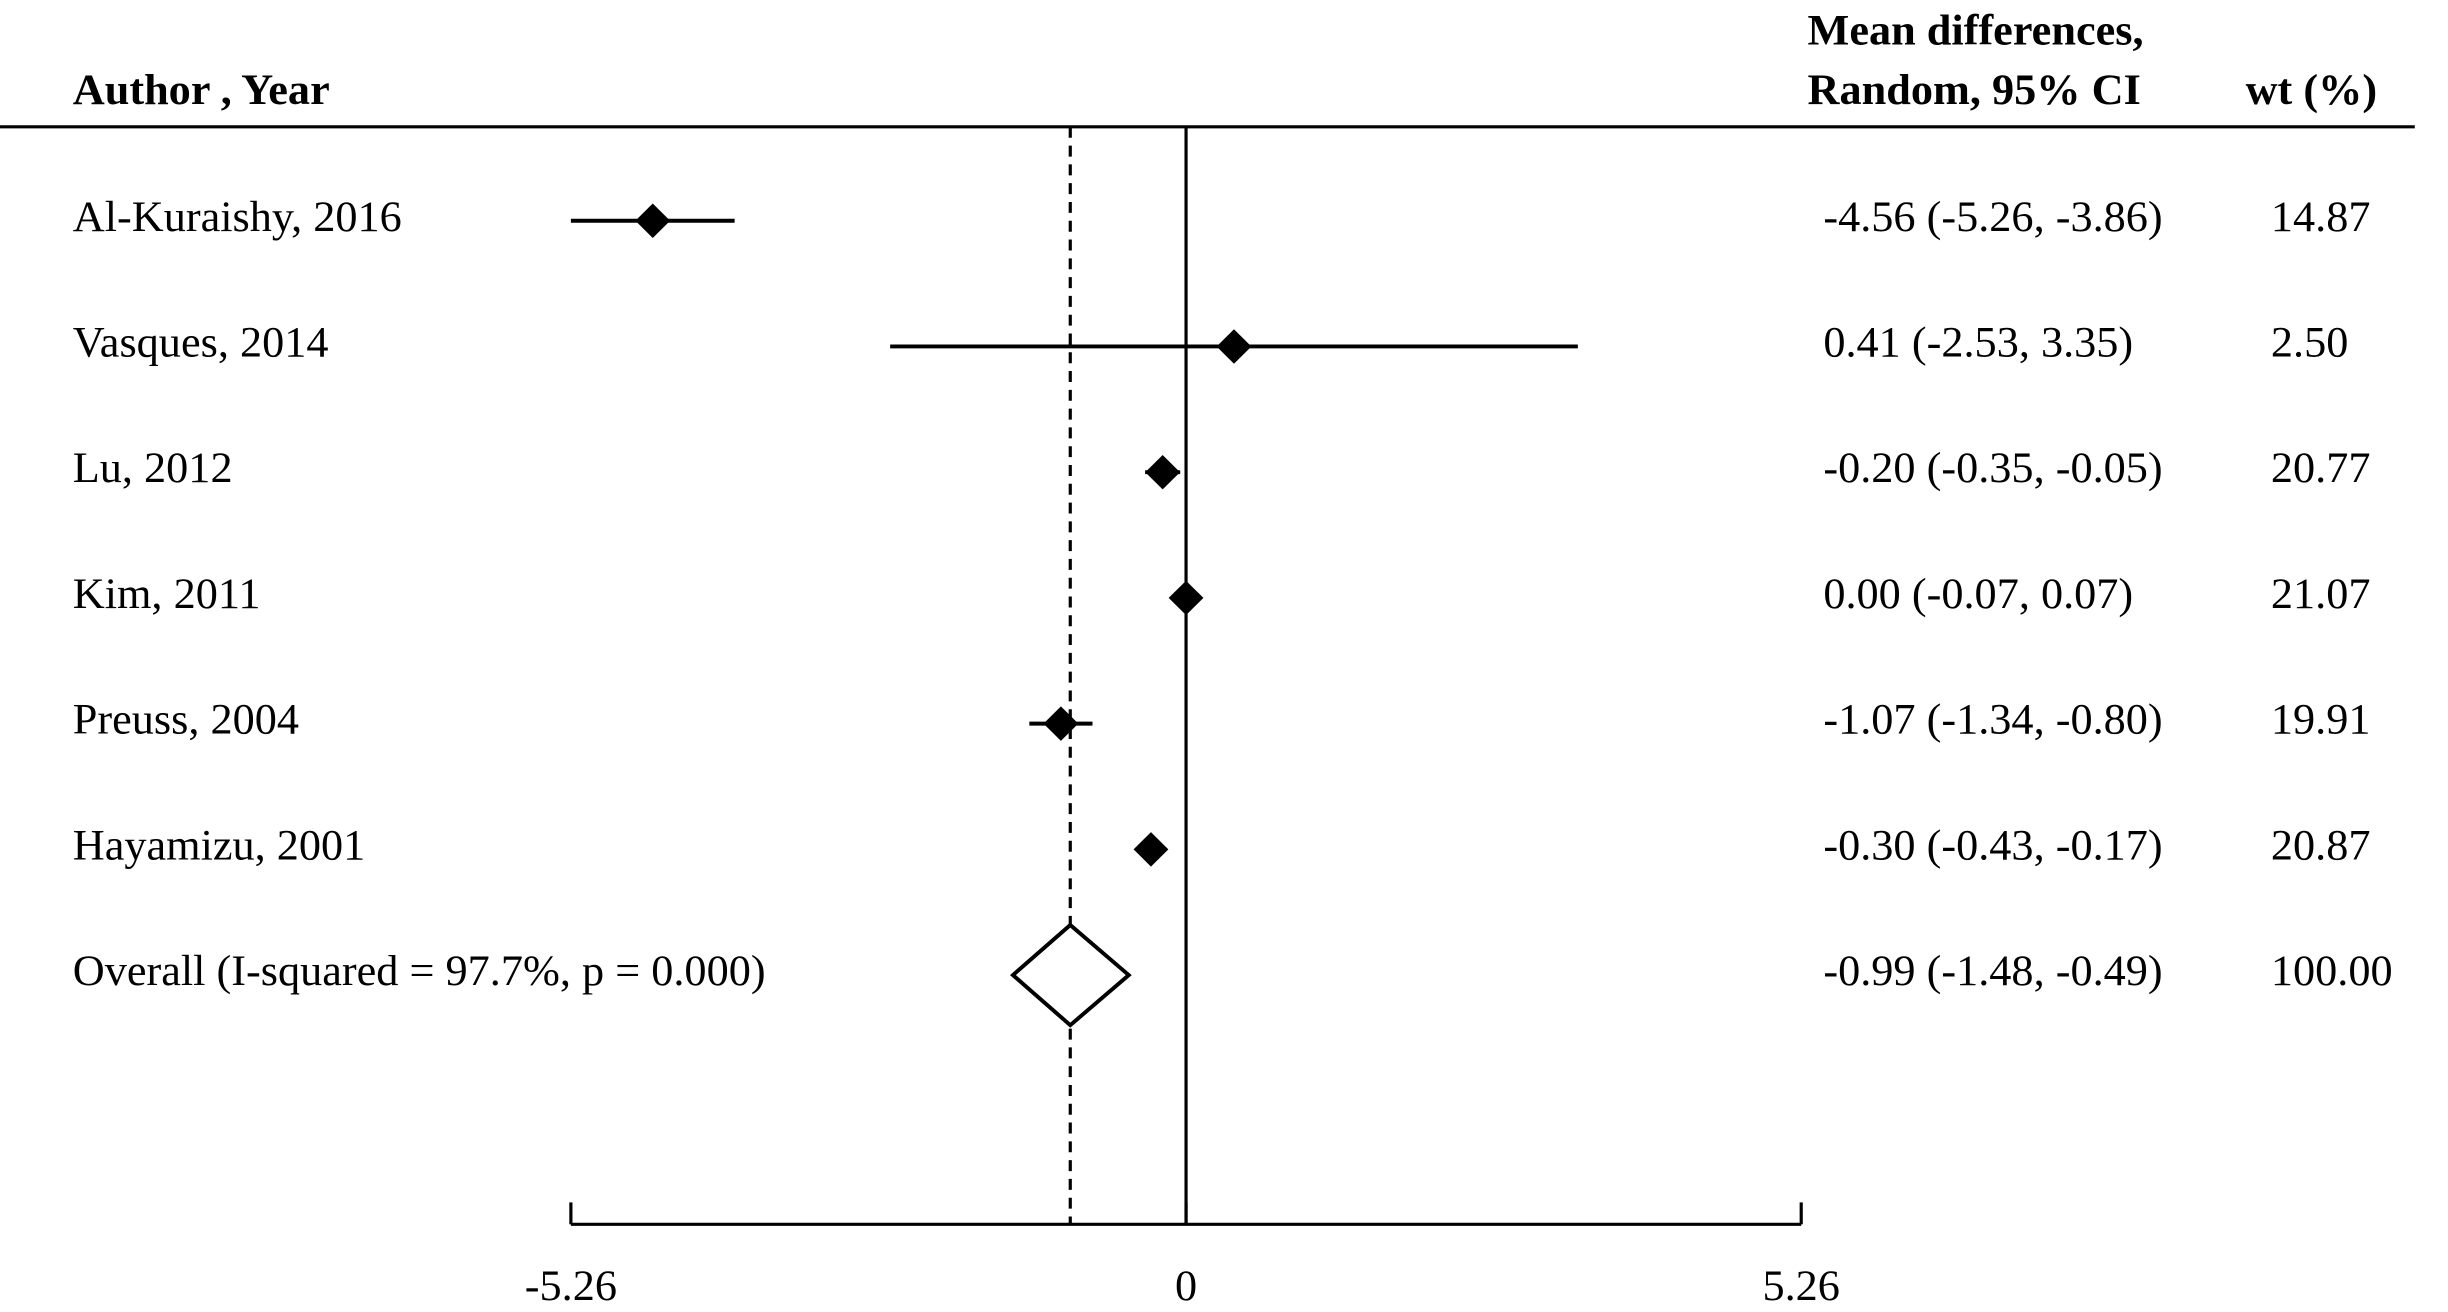  I want to click on weight-label: 14.87, so click(2321, 216).